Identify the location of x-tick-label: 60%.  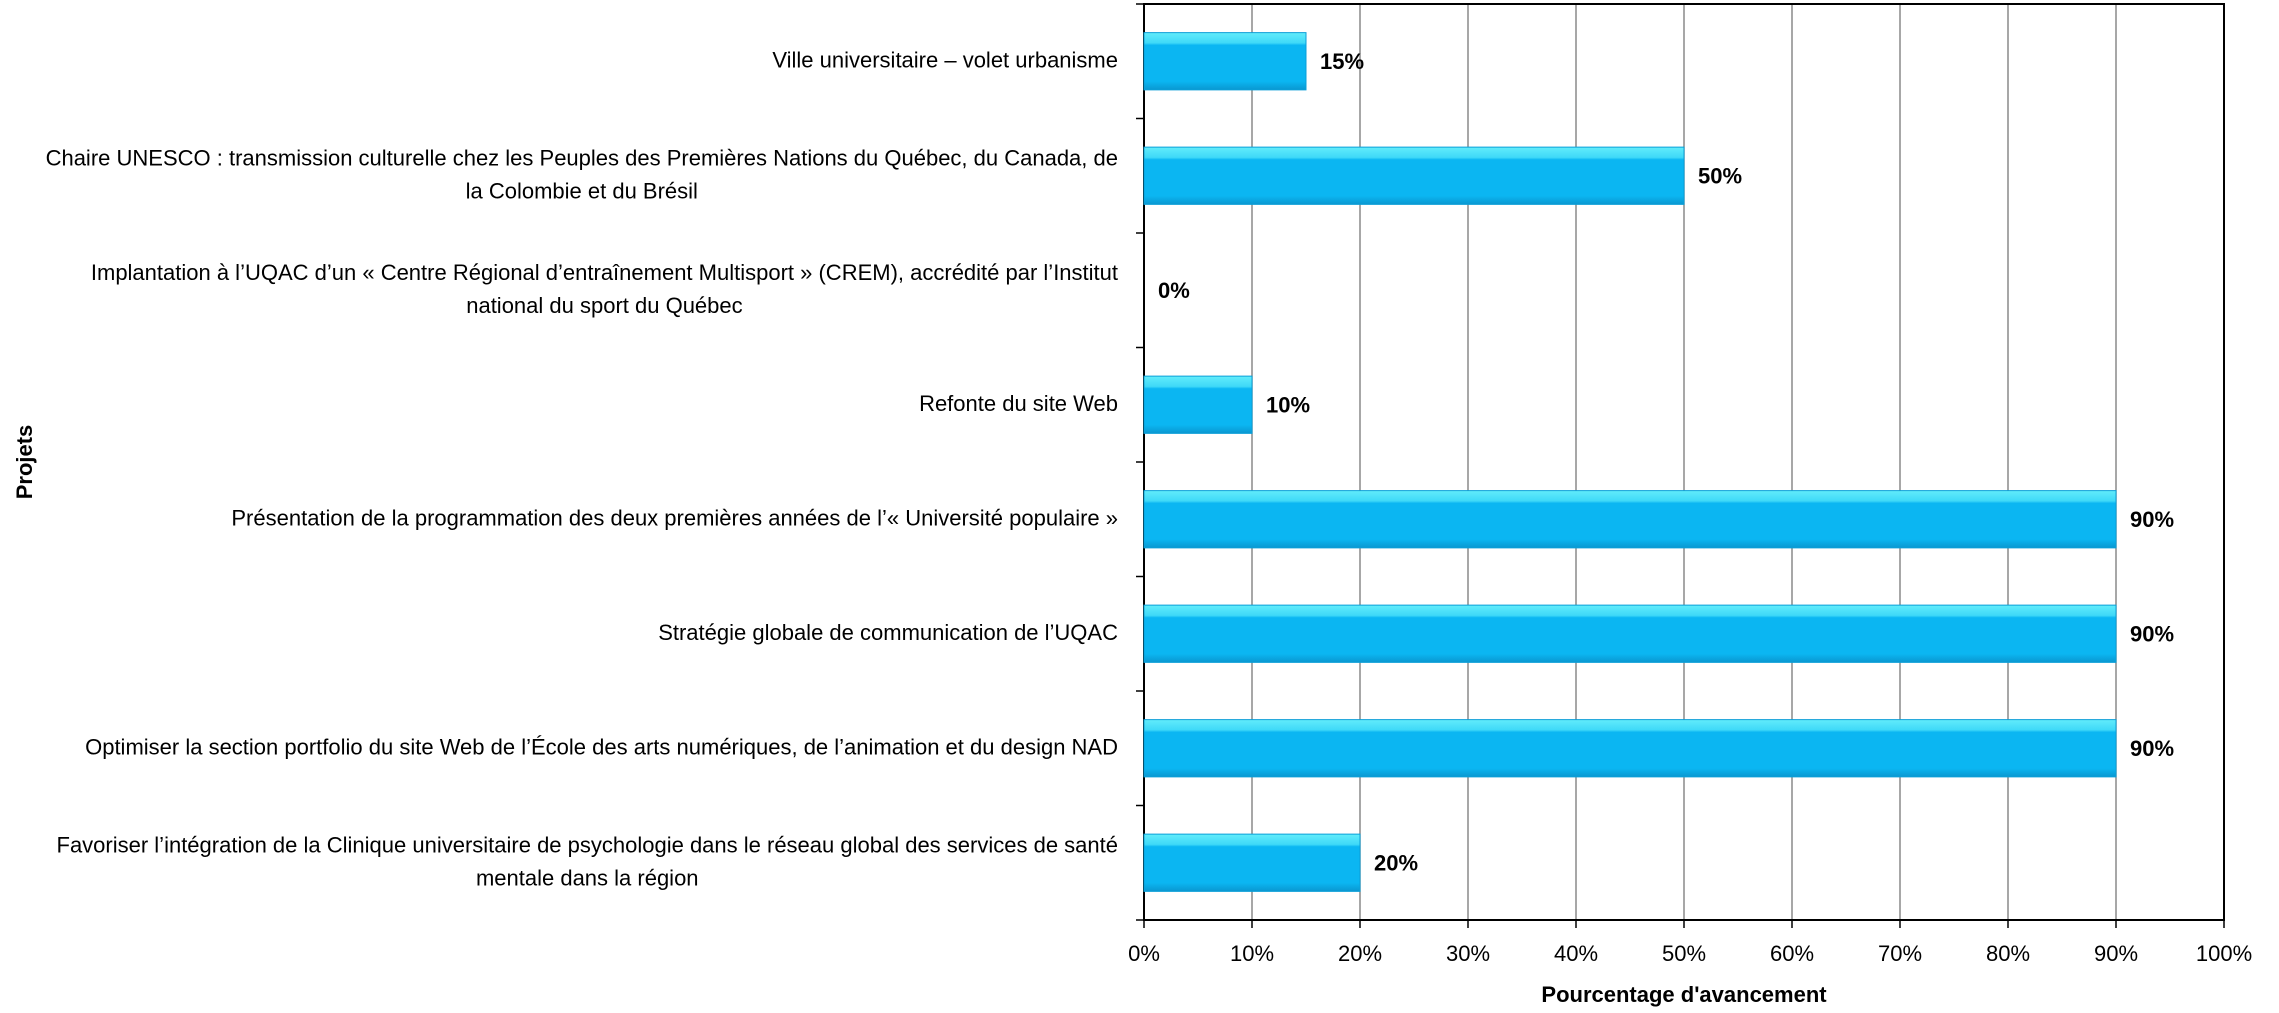
(1792, 953).